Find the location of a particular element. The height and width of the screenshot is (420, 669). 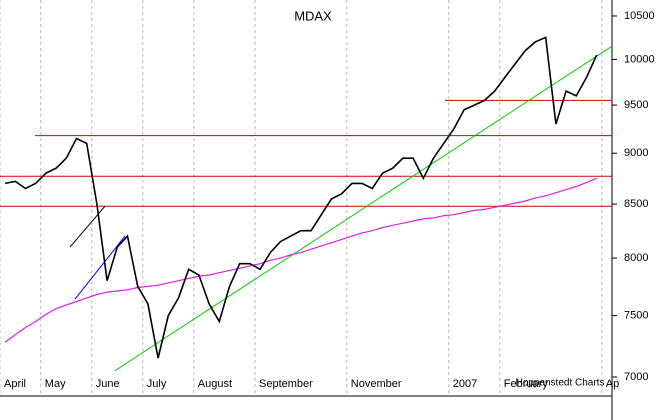

x-tick-label: April is located at coordinates (15, 384).